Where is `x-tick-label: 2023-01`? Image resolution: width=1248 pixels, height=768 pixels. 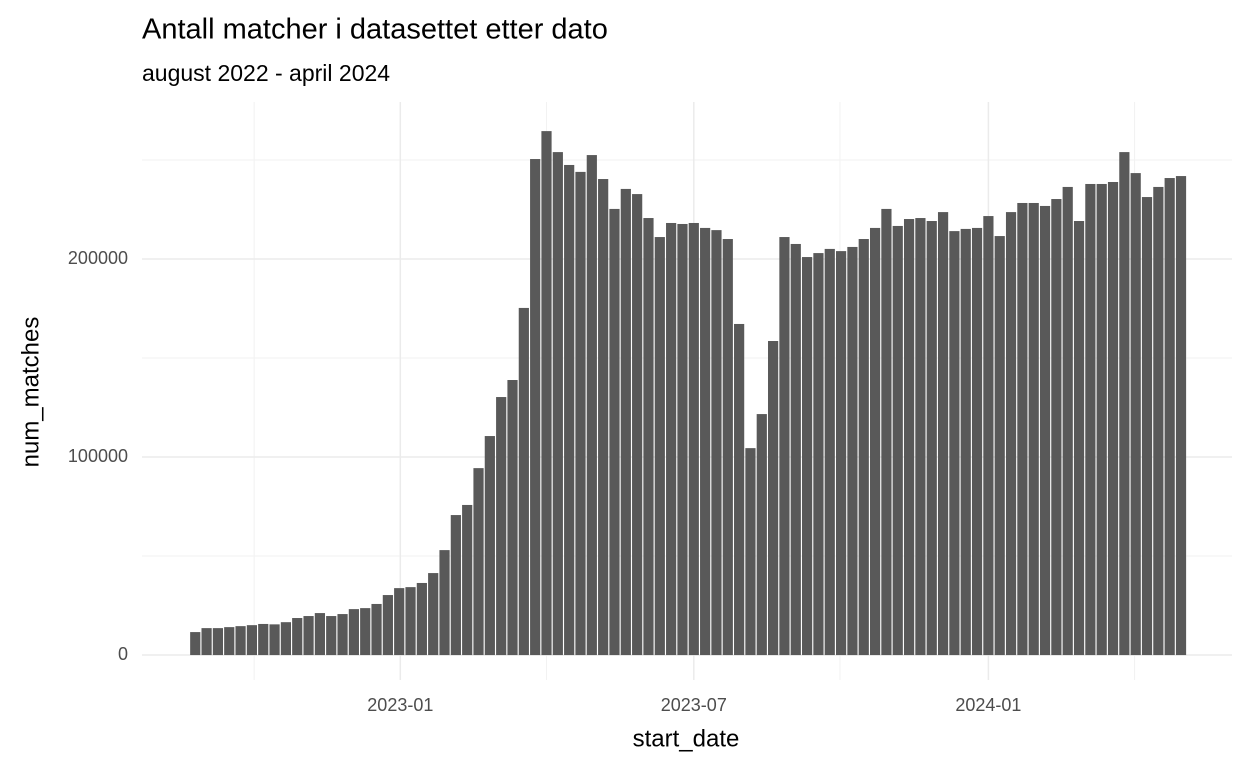
x-tick-label: 2023-01 is located at coordinates (400, 705).